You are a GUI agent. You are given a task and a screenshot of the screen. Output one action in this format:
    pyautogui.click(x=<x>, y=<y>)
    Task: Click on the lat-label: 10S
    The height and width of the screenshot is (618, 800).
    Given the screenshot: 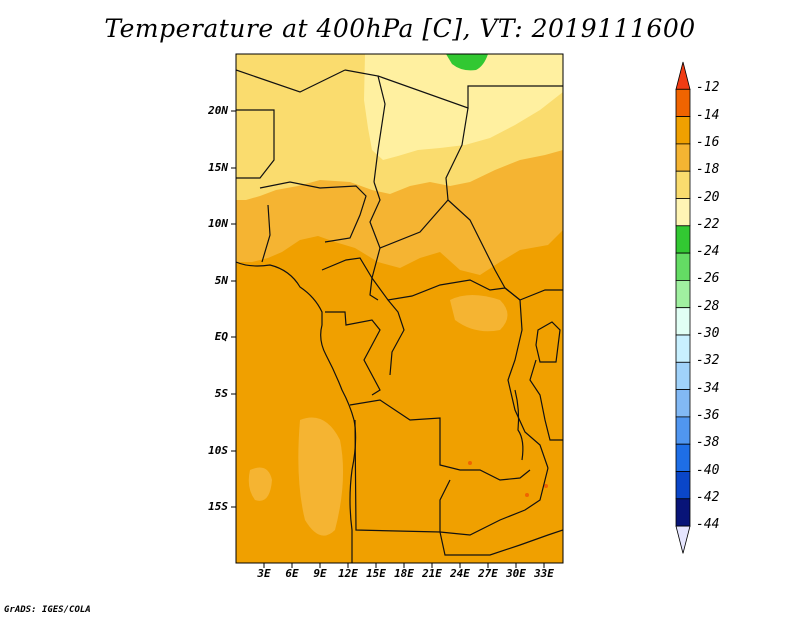 What is the action you would take?
    pyautogui.click(x=218, y=450)
    